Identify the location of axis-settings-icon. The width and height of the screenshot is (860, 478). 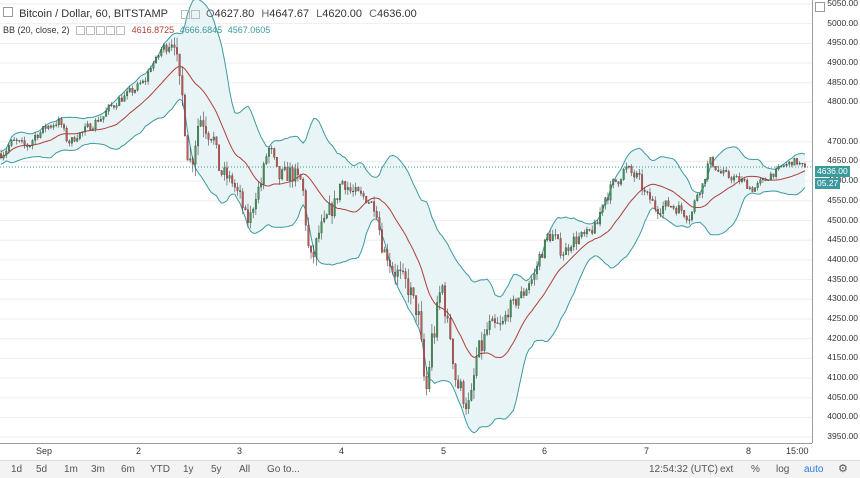
(820, 7).